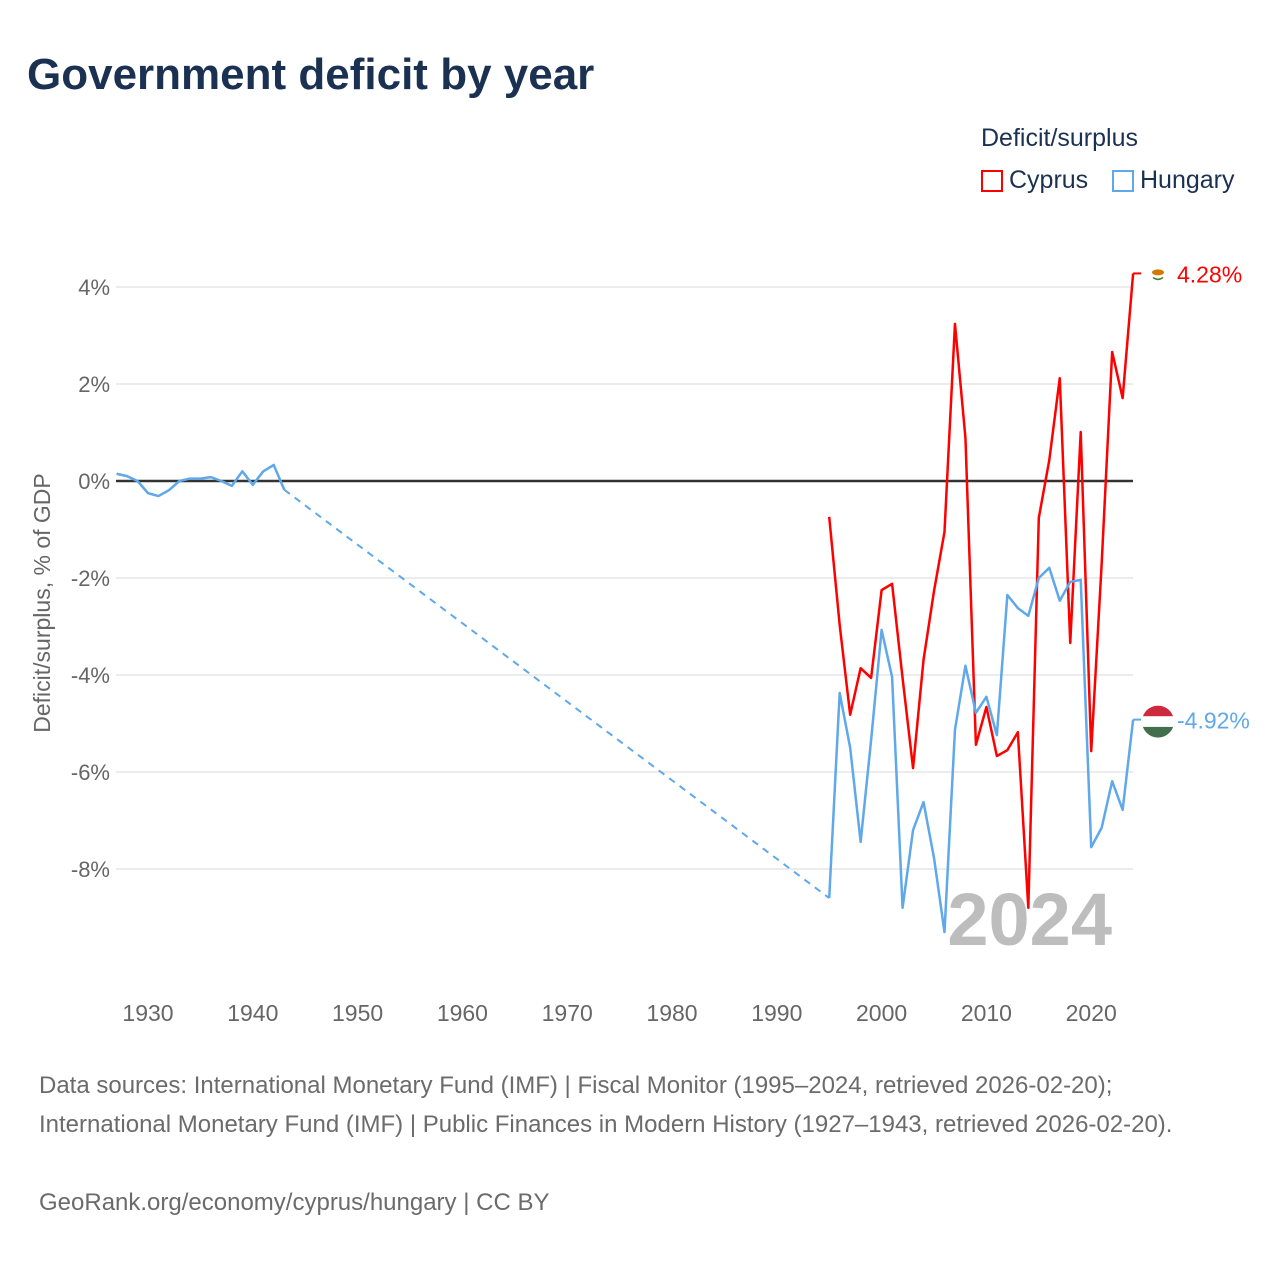 This screenshot has width=1280, height=1280. I want to click on x-tick-label: 2000, so click(881, 1013).